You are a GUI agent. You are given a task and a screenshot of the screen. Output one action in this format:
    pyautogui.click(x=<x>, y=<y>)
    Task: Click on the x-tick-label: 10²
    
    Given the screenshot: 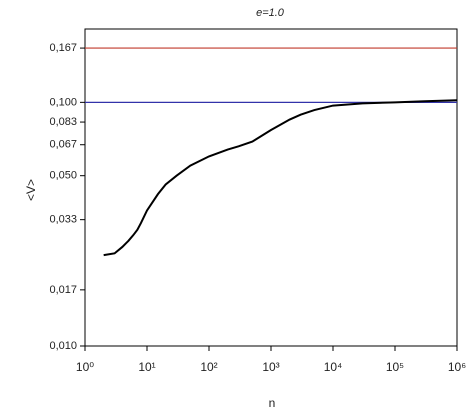 What is the action you would take?
    pyautogui.click(x=208, y=367)
    